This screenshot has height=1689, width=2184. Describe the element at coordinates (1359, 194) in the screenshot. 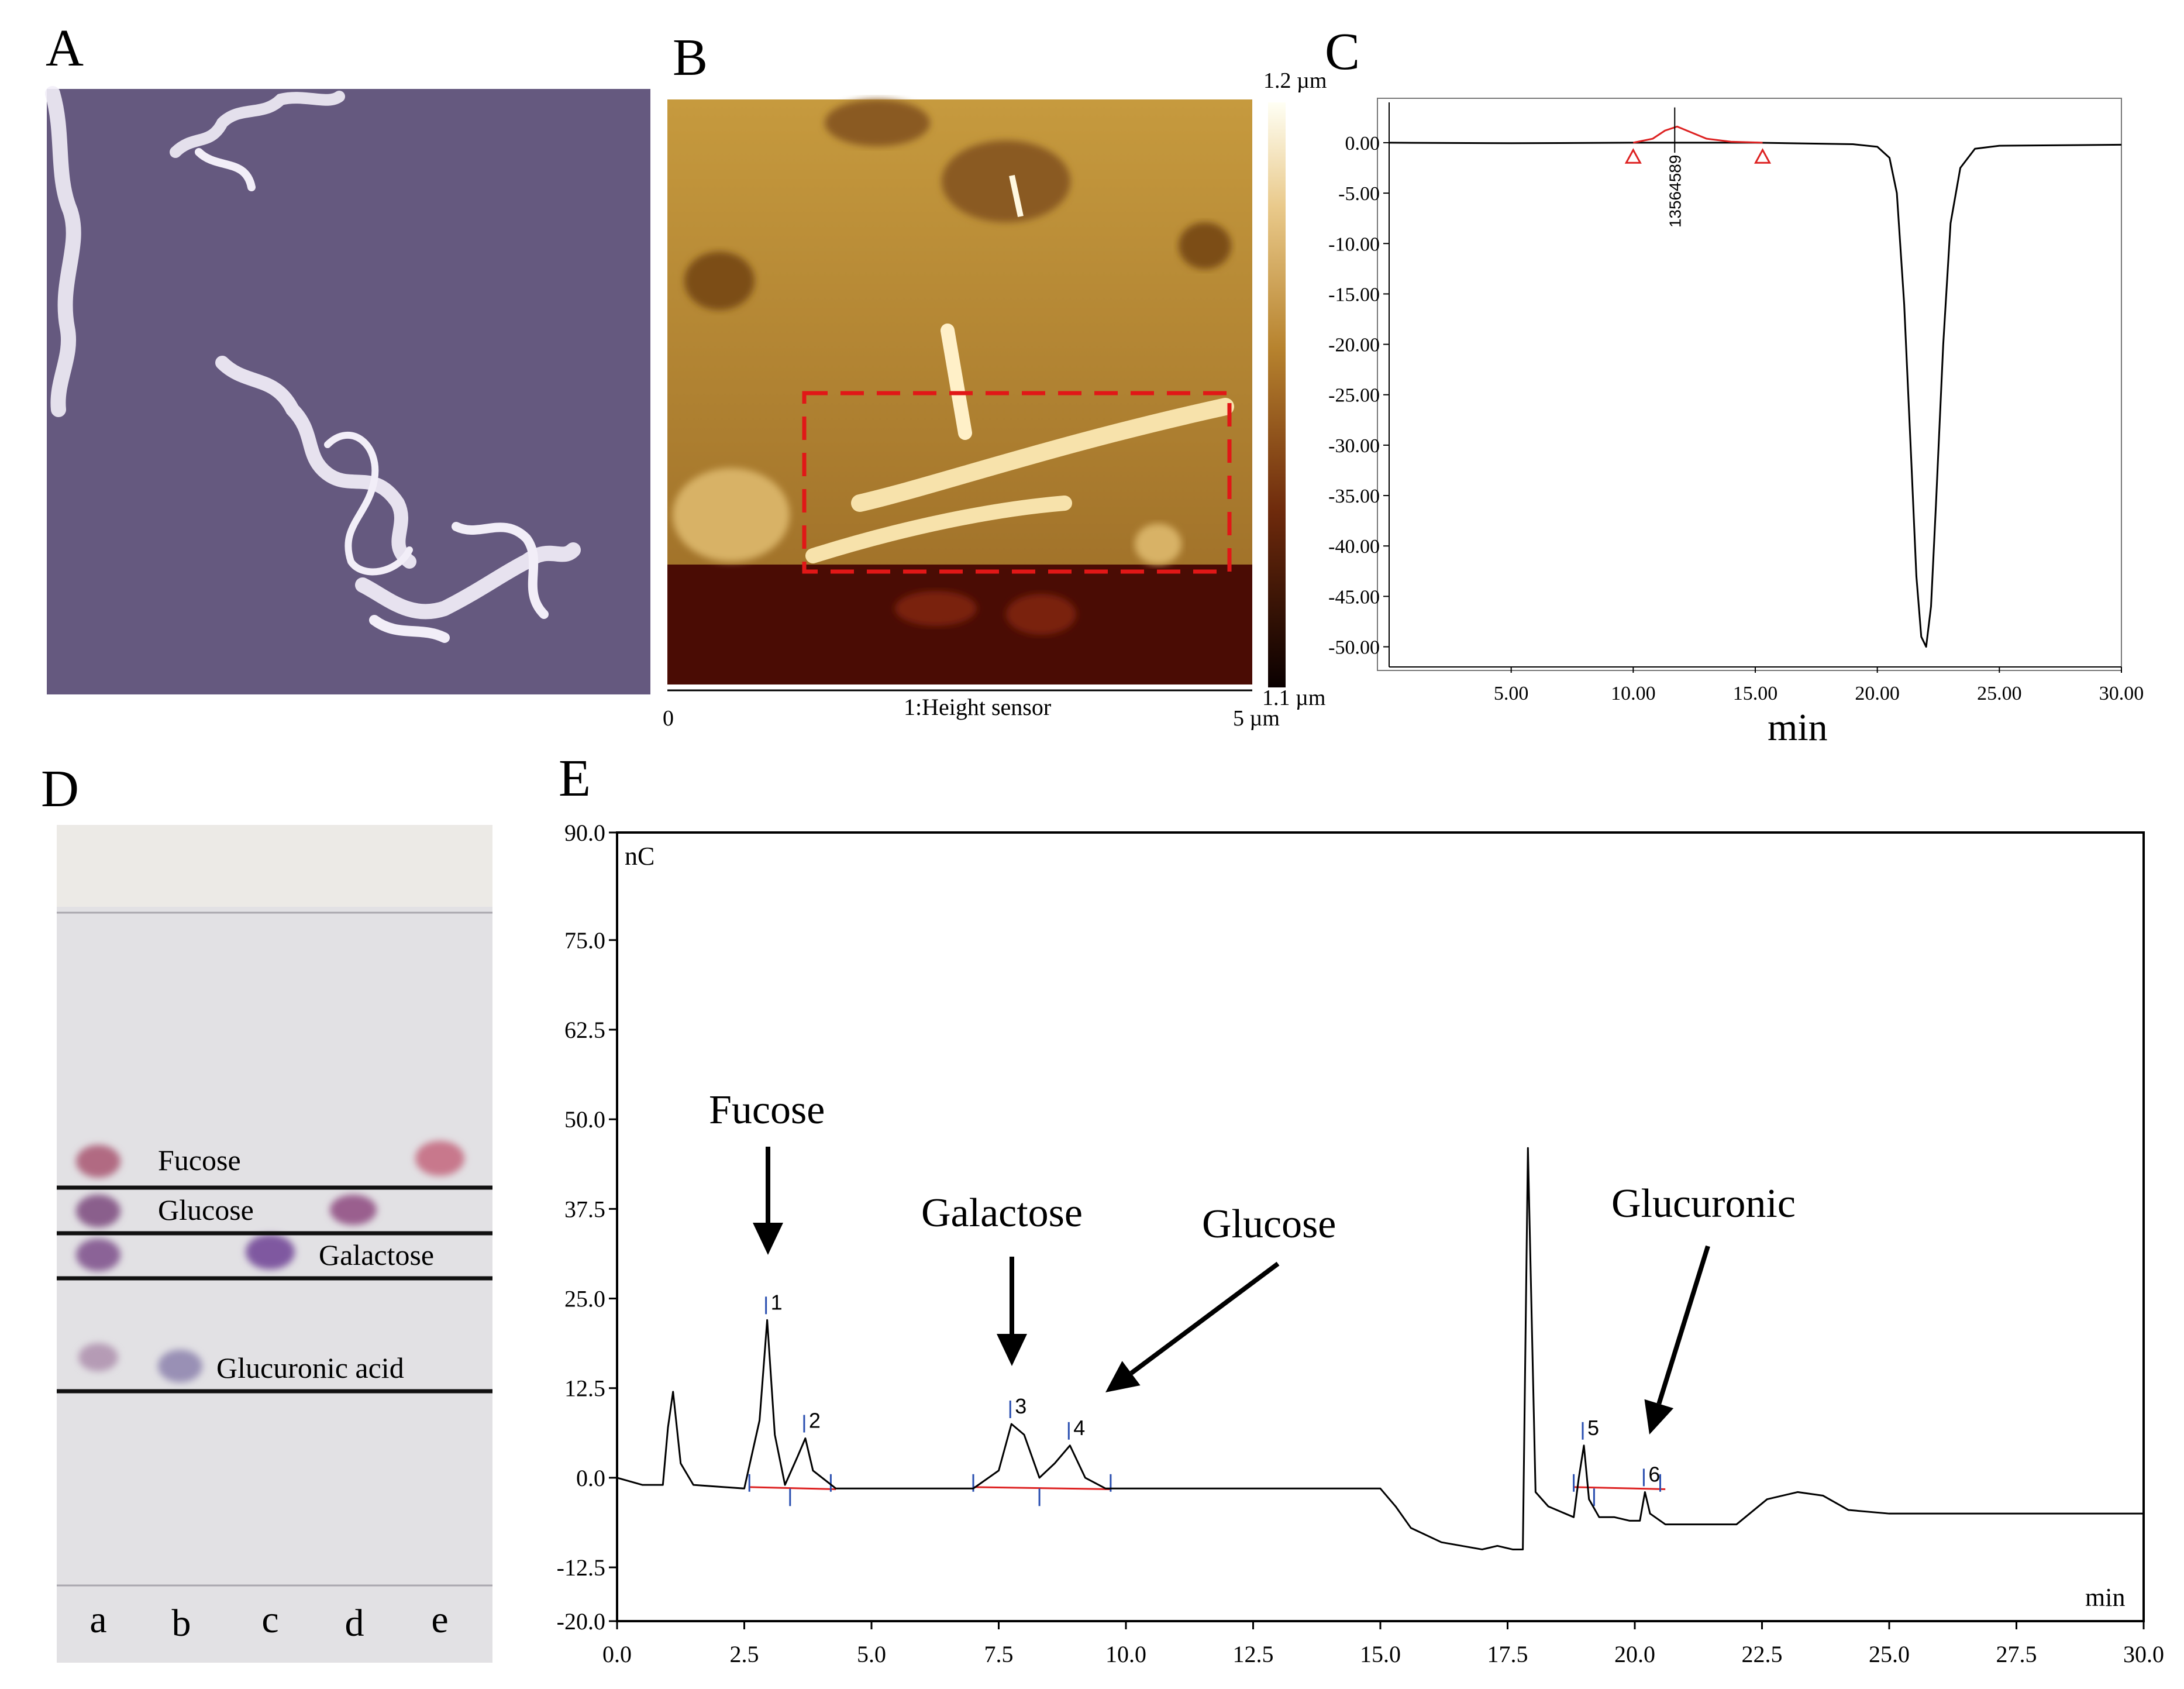

I see `c-y-tick-label: -5.00` at that location.